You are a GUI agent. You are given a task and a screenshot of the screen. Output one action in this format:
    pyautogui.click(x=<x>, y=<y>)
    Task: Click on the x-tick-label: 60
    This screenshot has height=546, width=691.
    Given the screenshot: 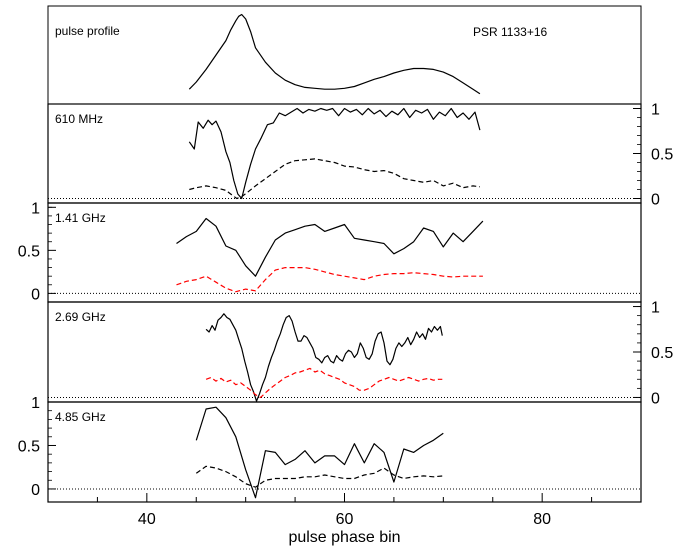 What is the action you would take?
    pyautogui.click(x=345, y=519)
    